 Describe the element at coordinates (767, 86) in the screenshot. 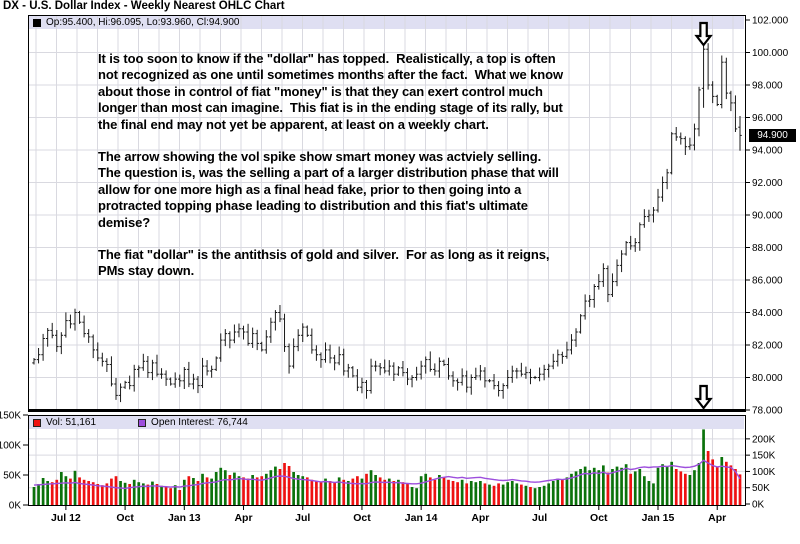

I see `svg-text: 98.000` at that location.